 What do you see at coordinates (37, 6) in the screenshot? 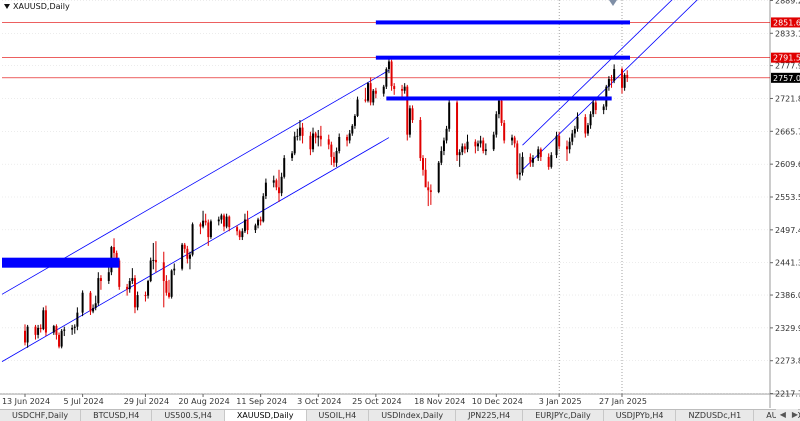
I see `symbol-title: XAUUSD,Daily` at bounding box center [37, 6].